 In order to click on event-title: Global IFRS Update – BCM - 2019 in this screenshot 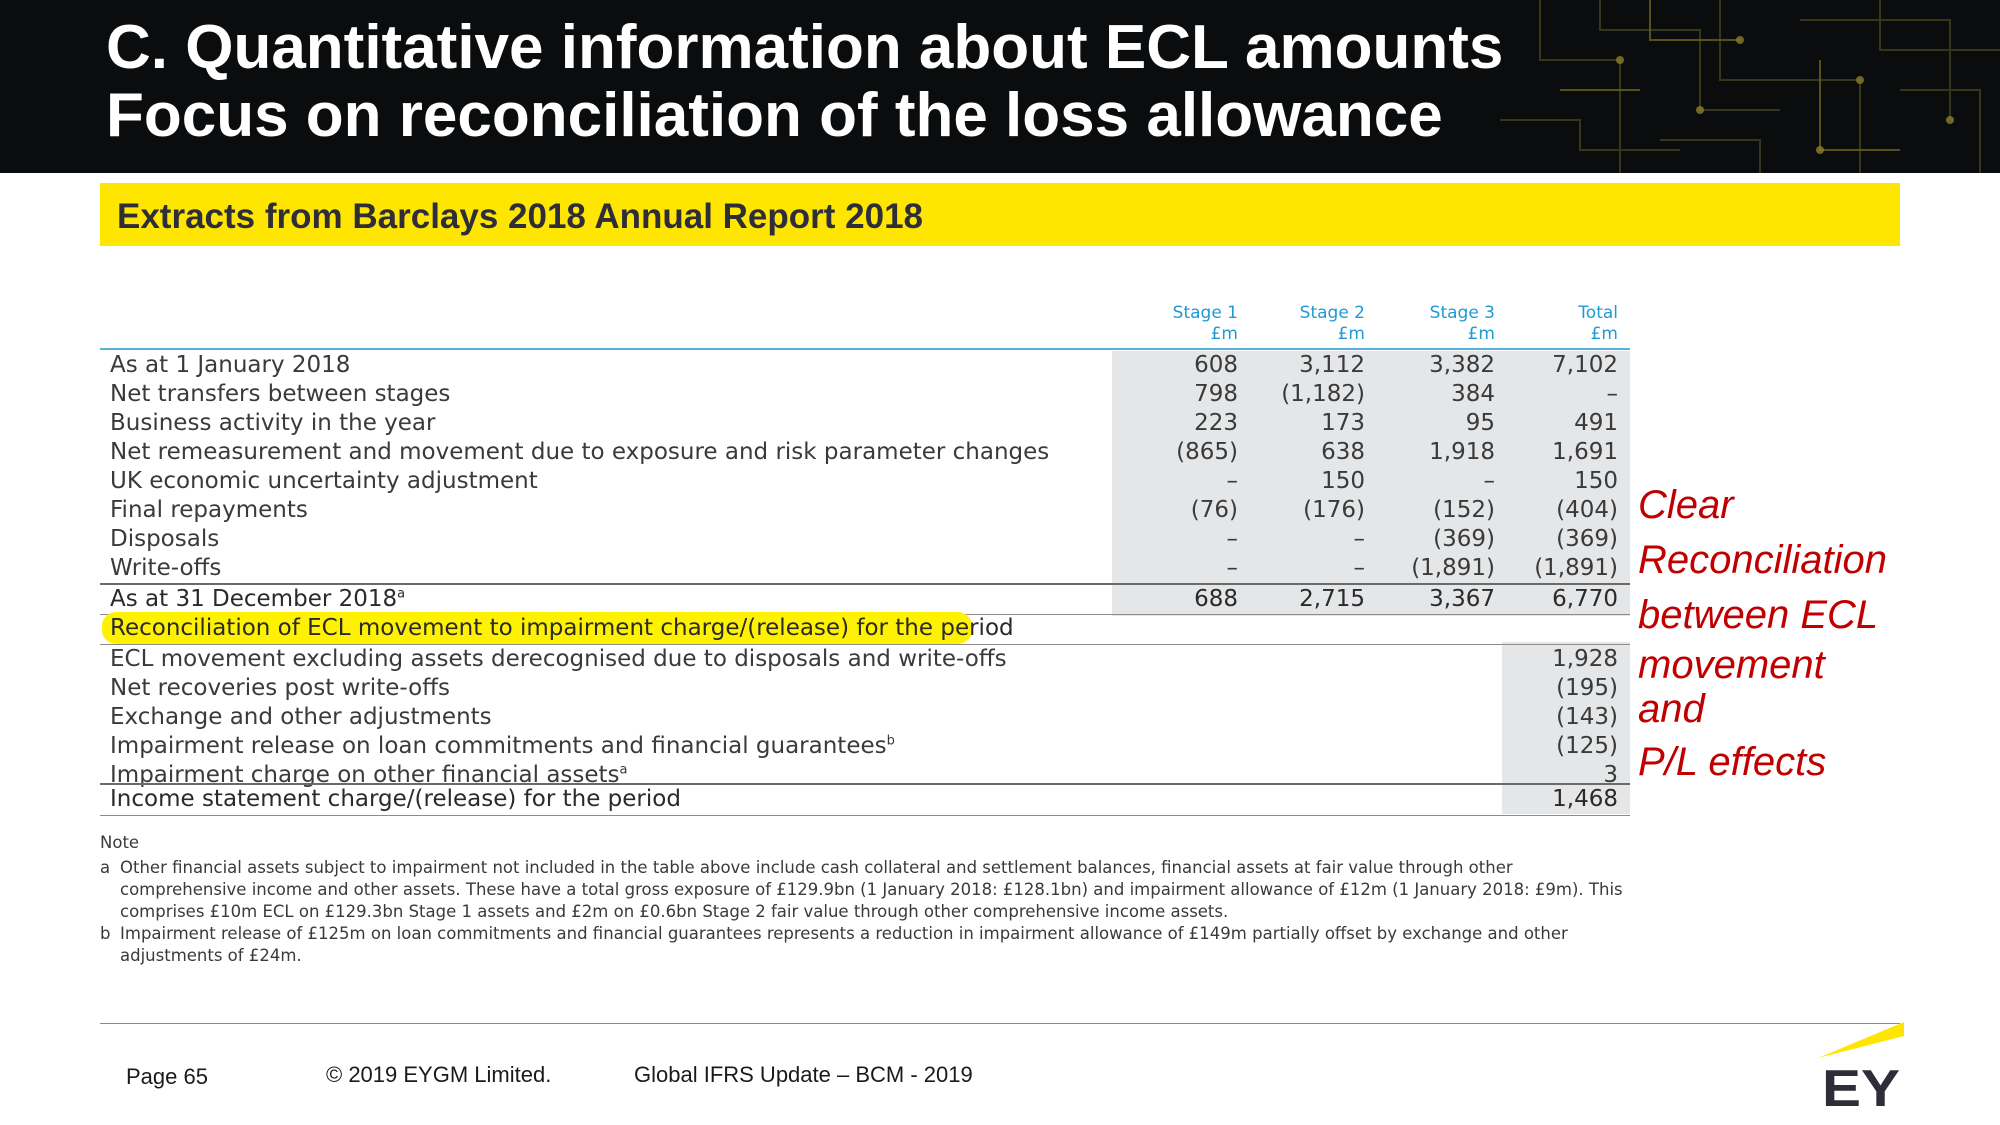, I will do `click(803, 1074)`.